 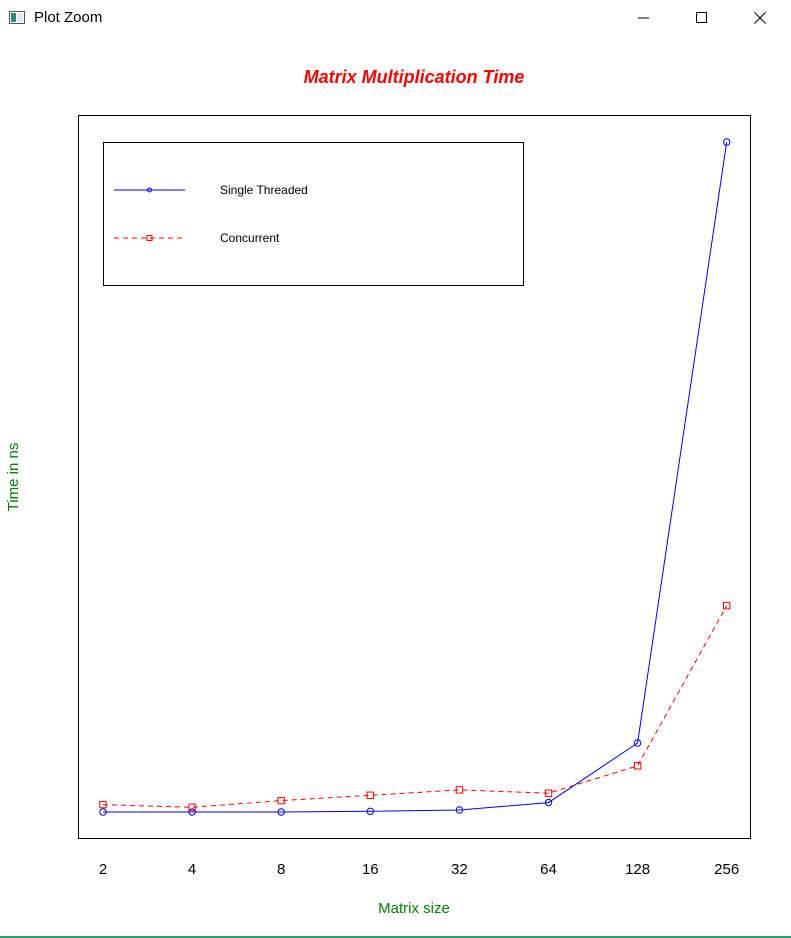 I want to click on x-tick-label: 2, so click(x=103, y=869).